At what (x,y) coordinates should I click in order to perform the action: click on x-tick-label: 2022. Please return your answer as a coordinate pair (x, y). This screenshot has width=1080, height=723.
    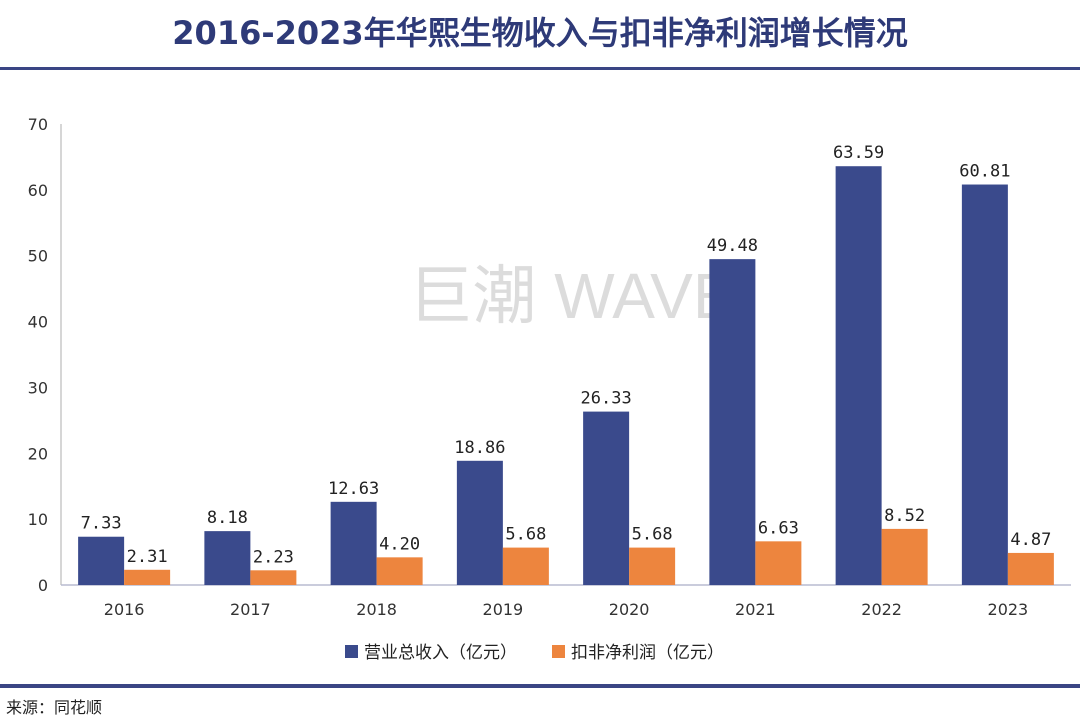
    Looking at the image, I should click on (881, 609).